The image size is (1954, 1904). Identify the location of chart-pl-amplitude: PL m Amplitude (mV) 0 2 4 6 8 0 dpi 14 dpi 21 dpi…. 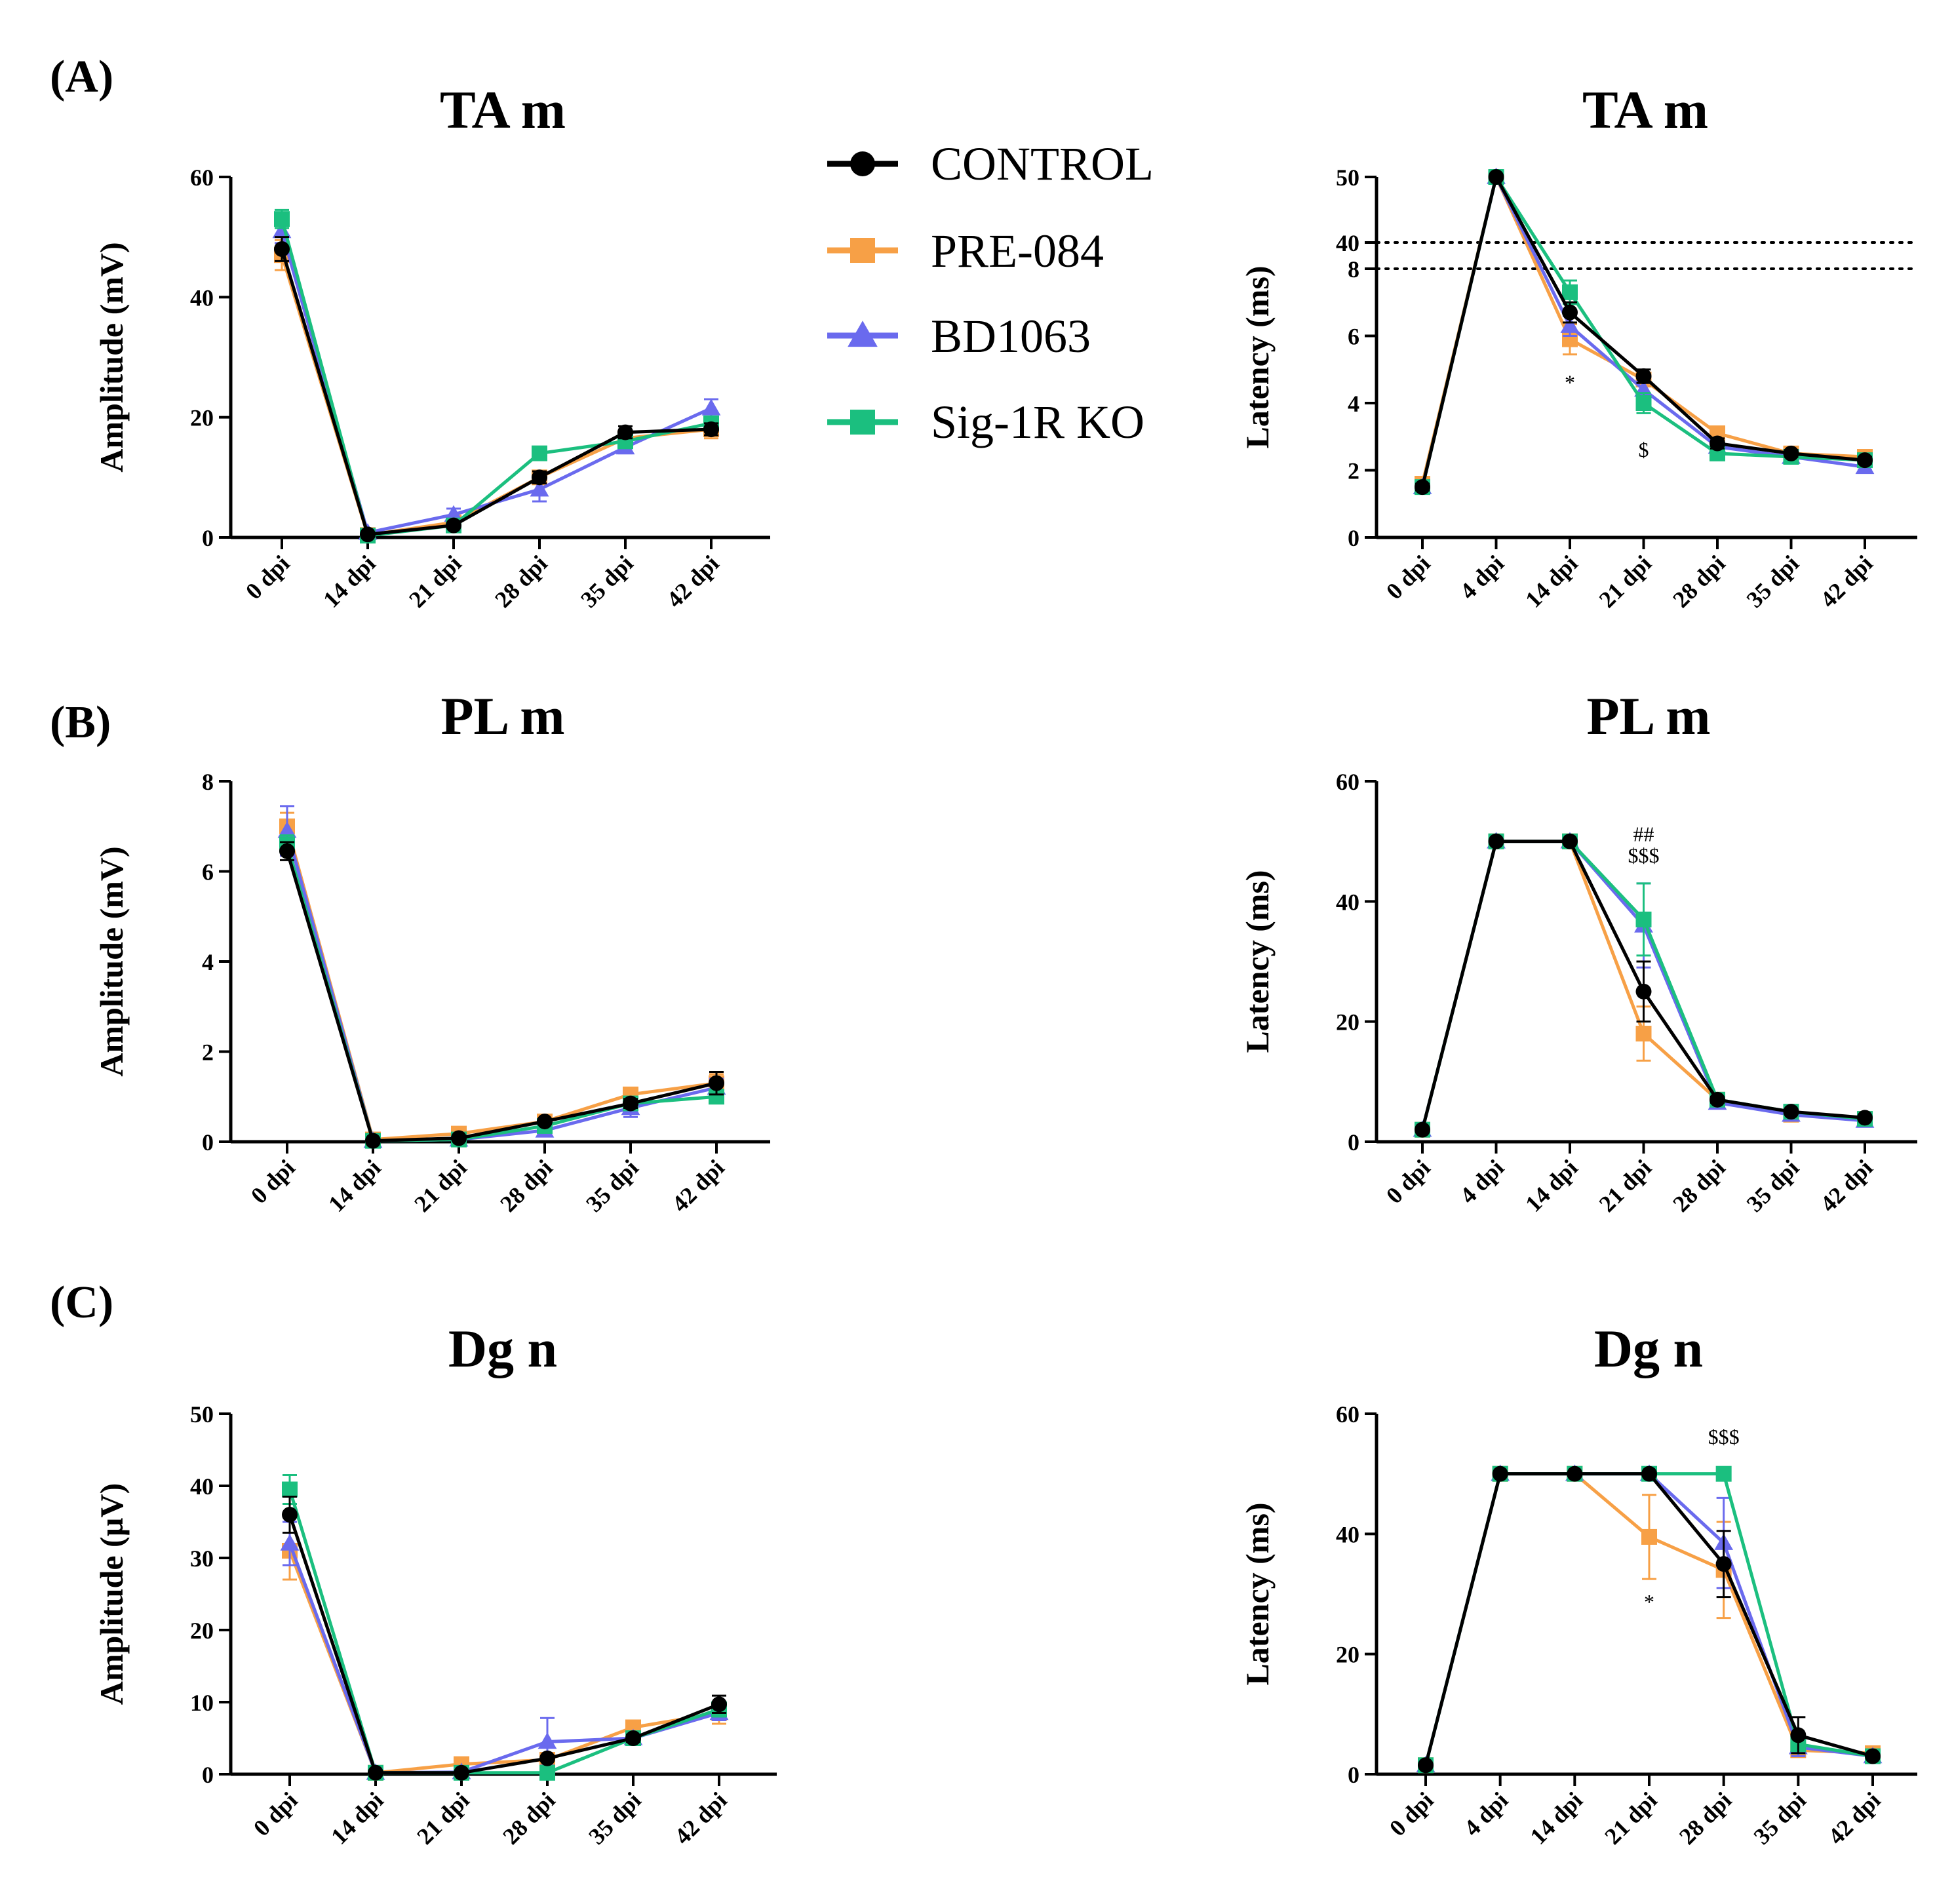
(431, 951).